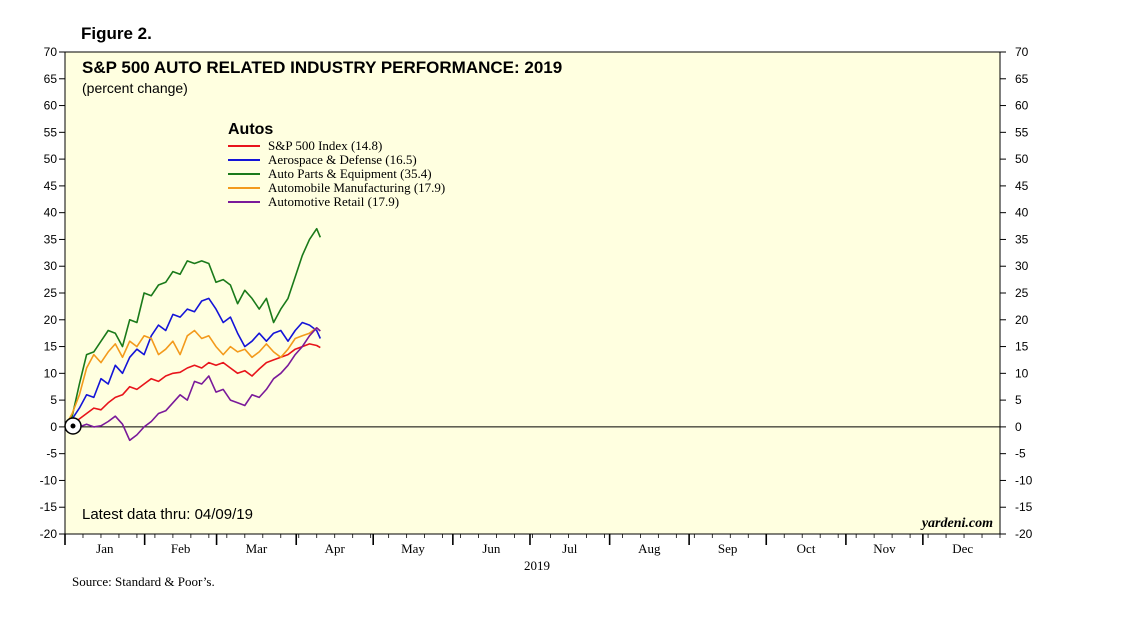 The height and width of the screenshot is (621, 1138). What do you see at coordinates (1022, 373) in the screenshot?
I see `y-tick-label-right: 10` at bounding box center [1022, 373].